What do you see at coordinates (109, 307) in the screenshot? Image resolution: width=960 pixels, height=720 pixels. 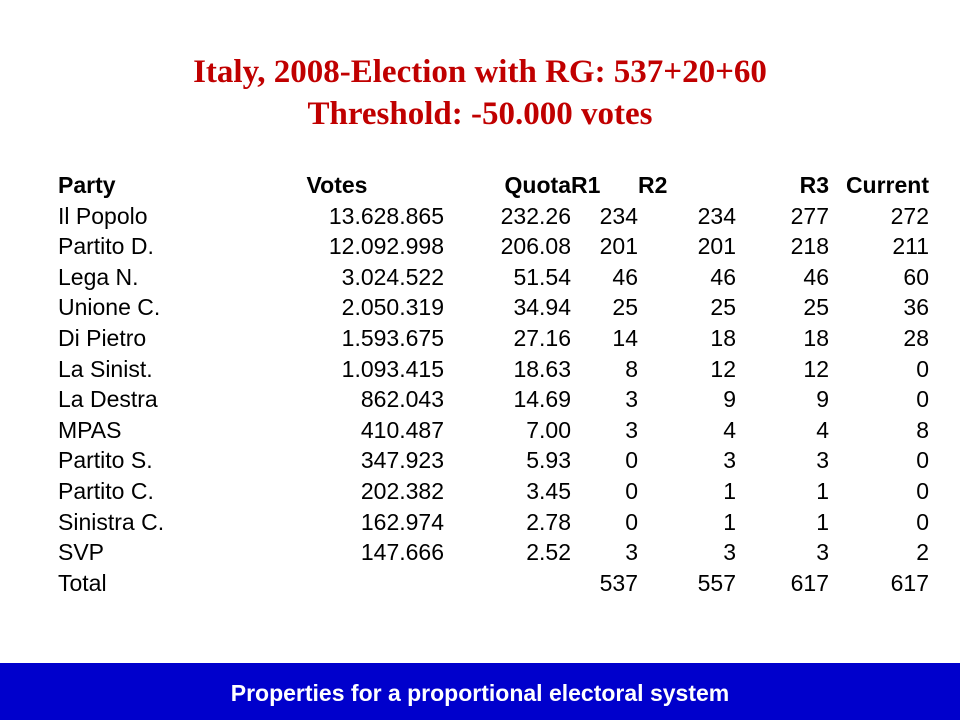 I see `cell-party: Unione C.` at bounding box center [109, 307].